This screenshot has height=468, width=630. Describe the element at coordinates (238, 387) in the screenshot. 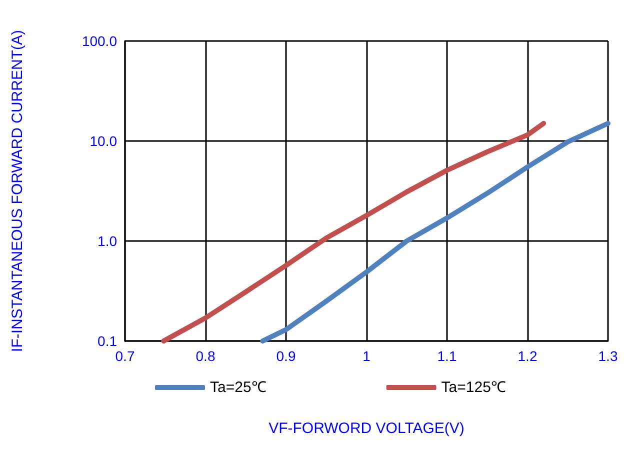

I see `legend-label: Ta=25℃` at that location.